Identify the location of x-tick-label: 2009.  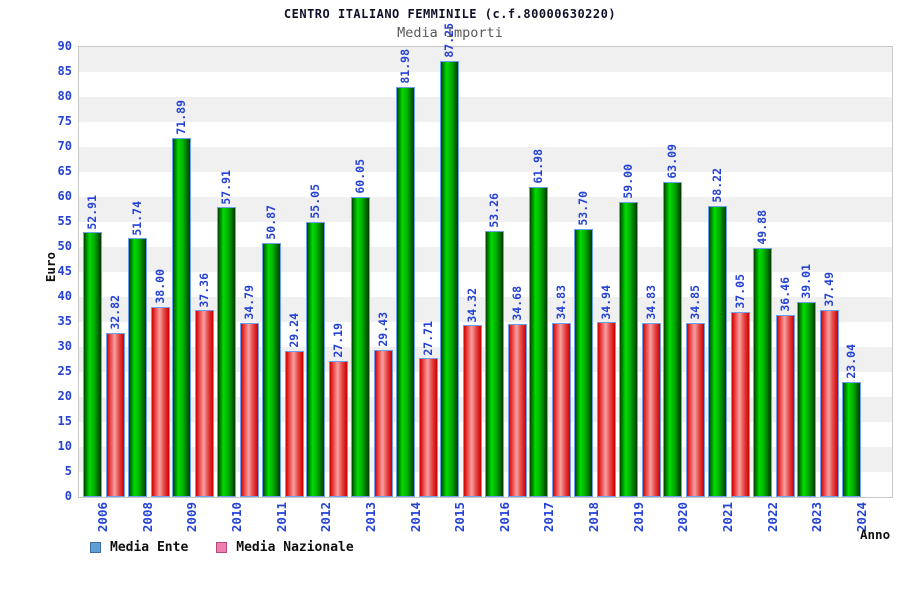
(192, 517).